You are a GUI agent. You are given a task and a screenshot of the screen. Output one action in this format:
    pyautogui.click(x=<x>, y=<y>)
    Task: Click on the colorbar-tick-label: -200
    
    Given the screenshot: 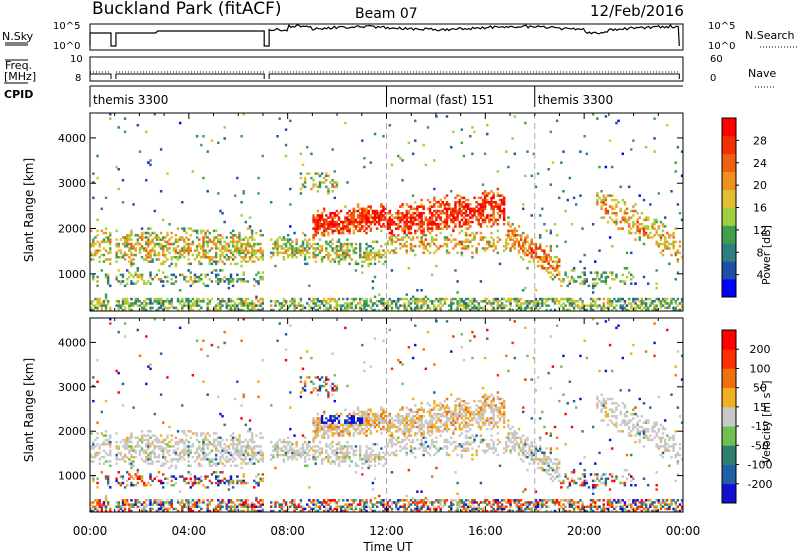 What is the action you would take?
    pyautogui.click(x=760, y=484)
    